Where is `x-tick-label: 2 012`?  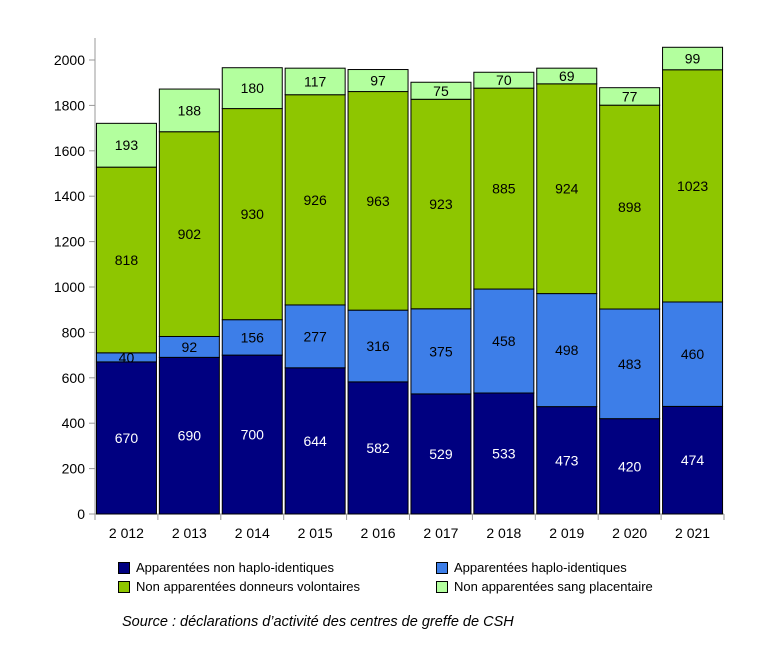 x-tick-label: 2 012 is located at coordinates (126, 533).